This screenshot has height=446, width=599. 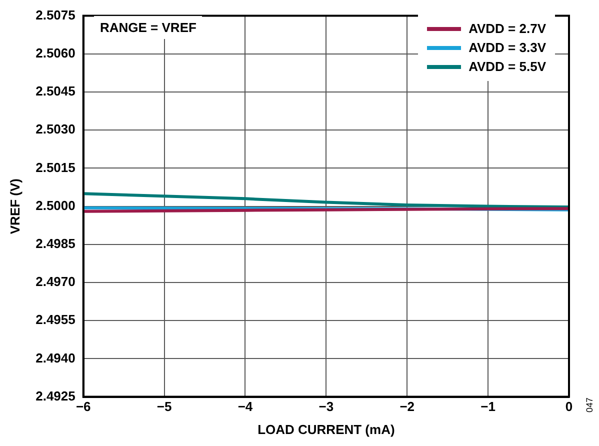 I want to click on x-tick-label: −1, so click(x=488, y=406).